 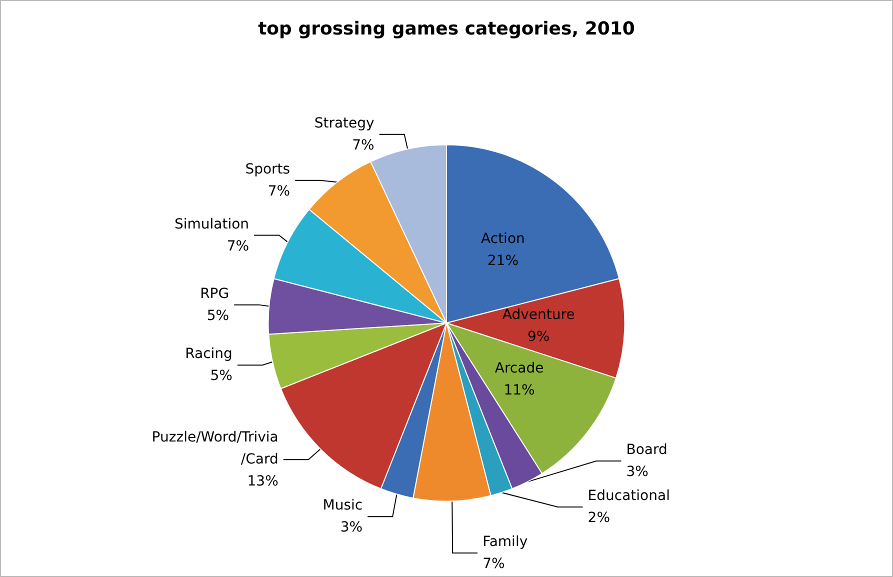 I want to click on data-label: 2%, so click(x=599, y=518).